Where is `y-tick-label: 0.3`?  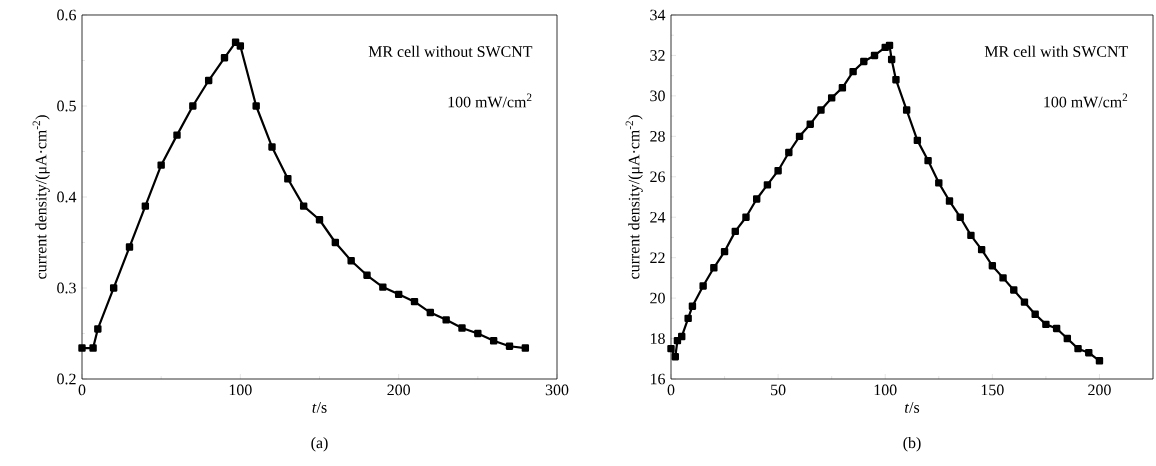 y-tick-label: 0.3 is located at coordinates (66, 288).